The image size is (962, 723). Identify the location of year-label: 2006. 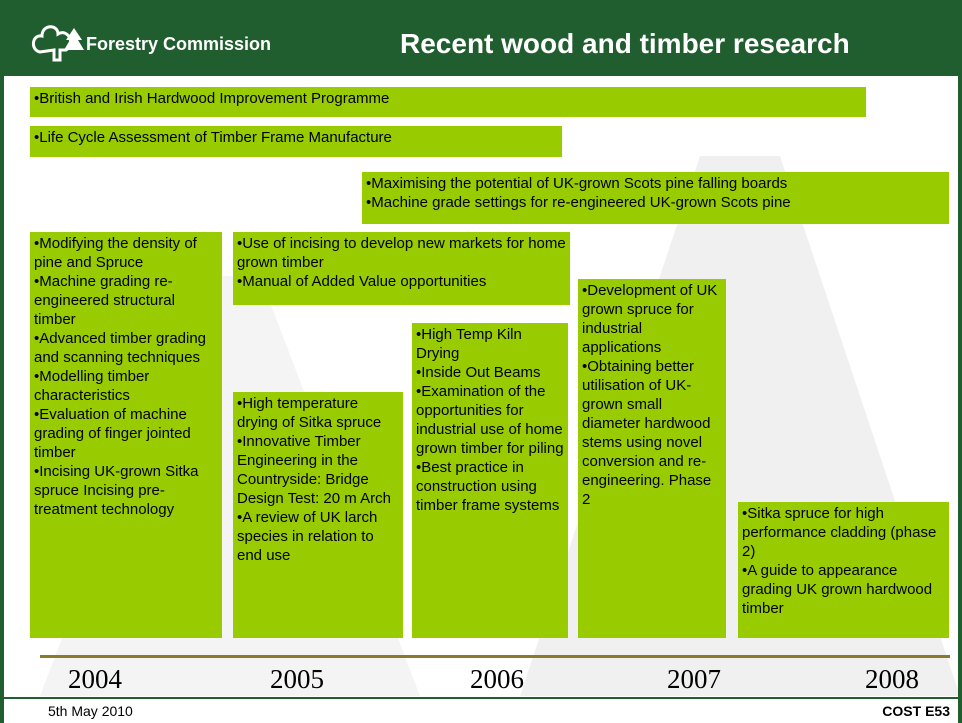
(497, 679).